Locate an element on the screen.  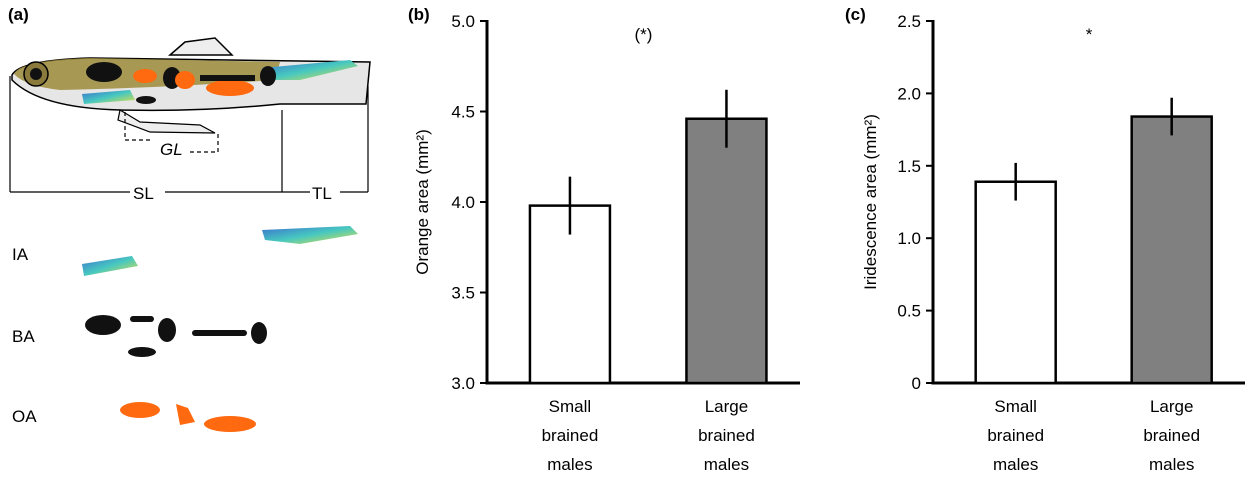
y-tick-label: 4.0 is located at coordinates (463, 202).